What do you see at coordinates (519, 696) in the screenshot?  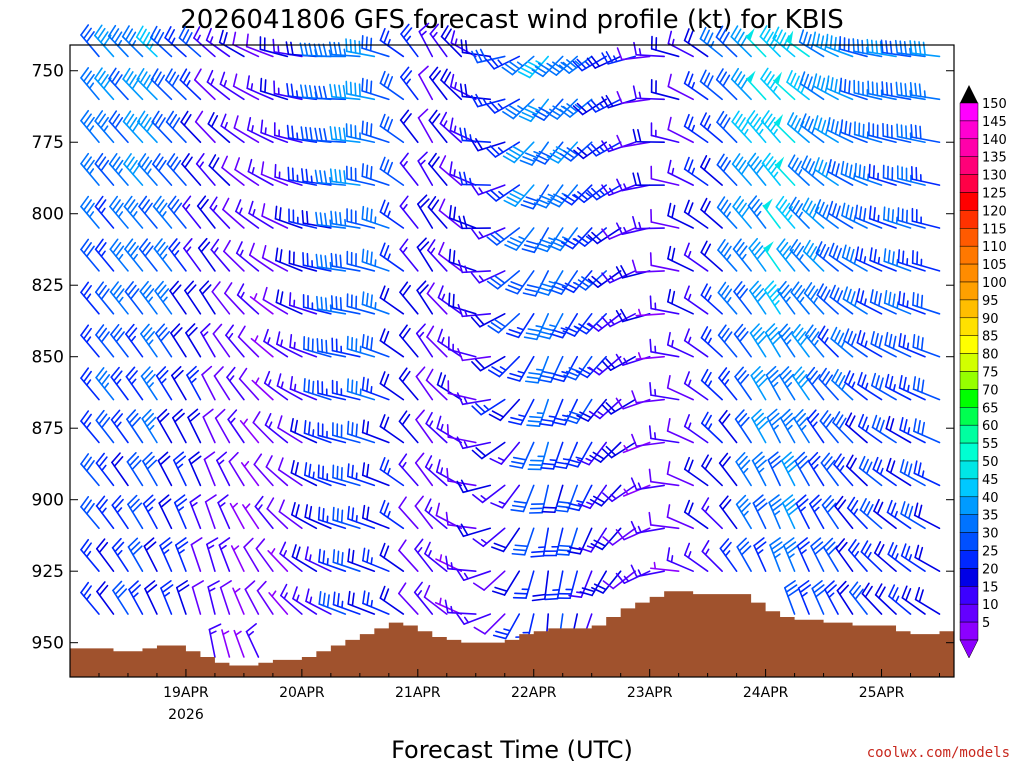 I see `time-axis: 19APR 2026 20APR 21APR 22APR 23APR 24APR 25APR` at bounding box center [519, 696].